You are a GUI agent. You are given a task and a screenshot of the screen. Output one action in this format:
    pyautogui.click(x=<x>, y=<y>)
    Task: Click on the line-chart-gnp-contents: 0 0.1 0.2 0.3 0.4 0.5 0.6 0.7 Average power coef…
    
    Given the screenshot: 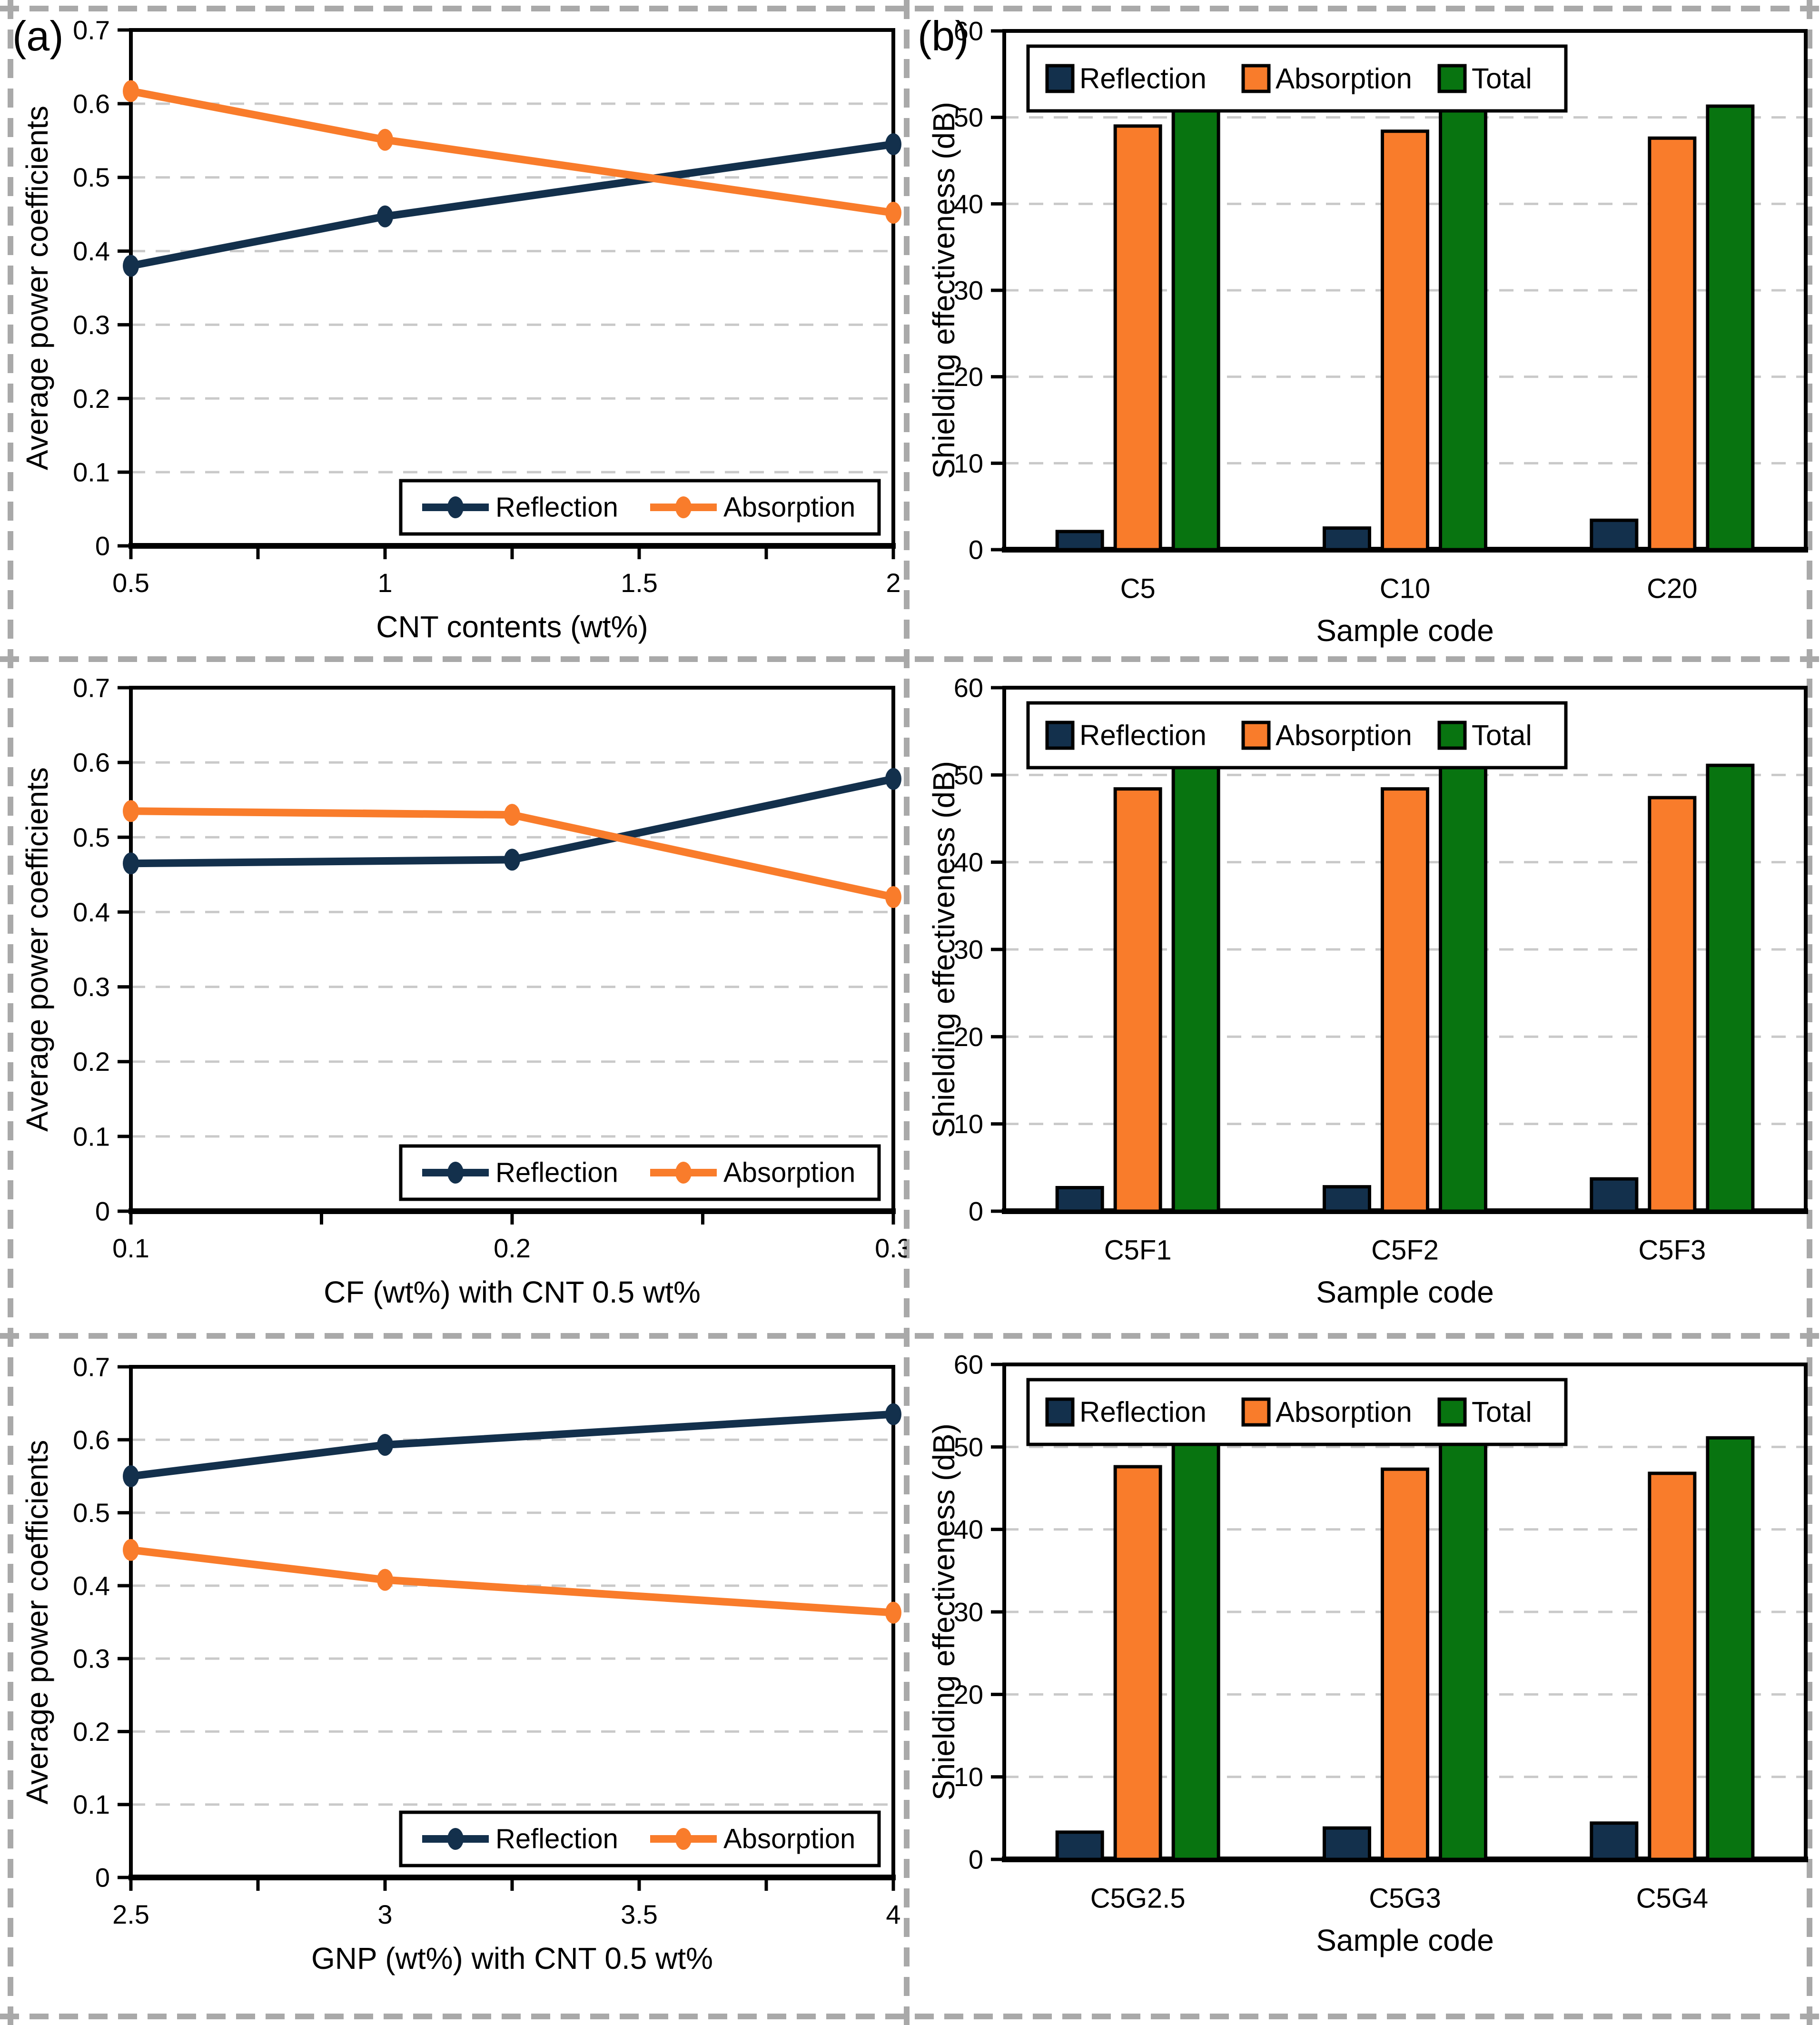 What is the action you would take?
    pyautogui.click(x=460, y=1664)
    